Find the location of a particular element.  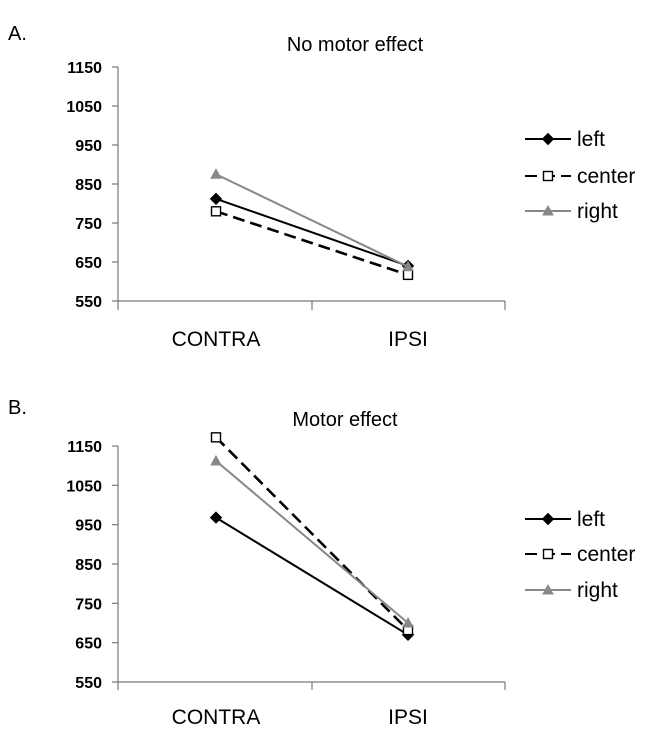

panel-label: B. is located at coordinates (17, 408).